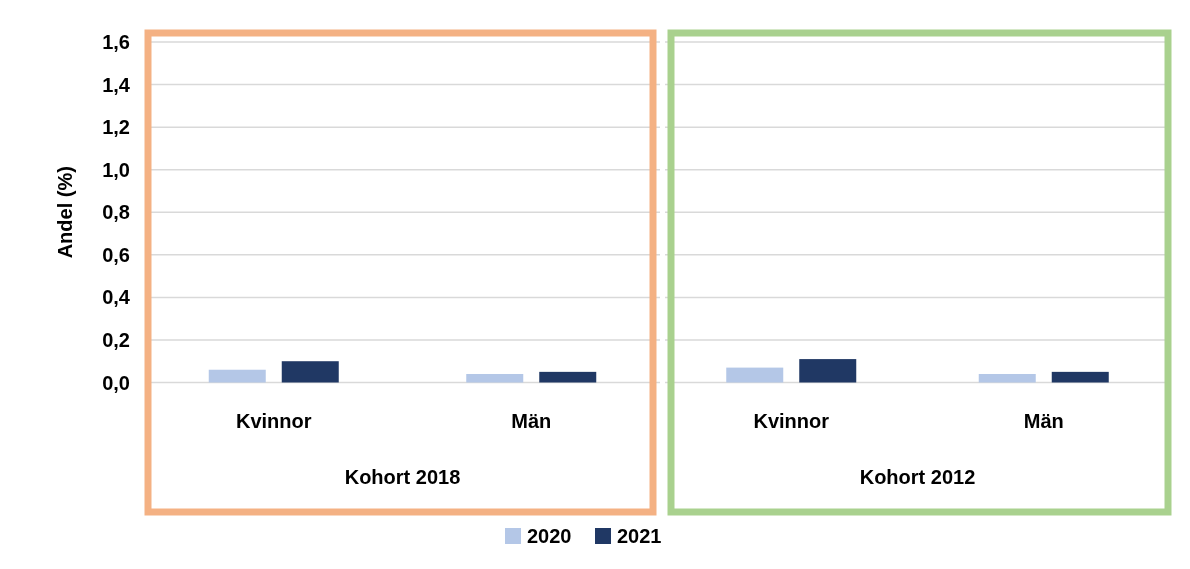  I want to click on y-tick-label: 1,4, so click(116, 84).